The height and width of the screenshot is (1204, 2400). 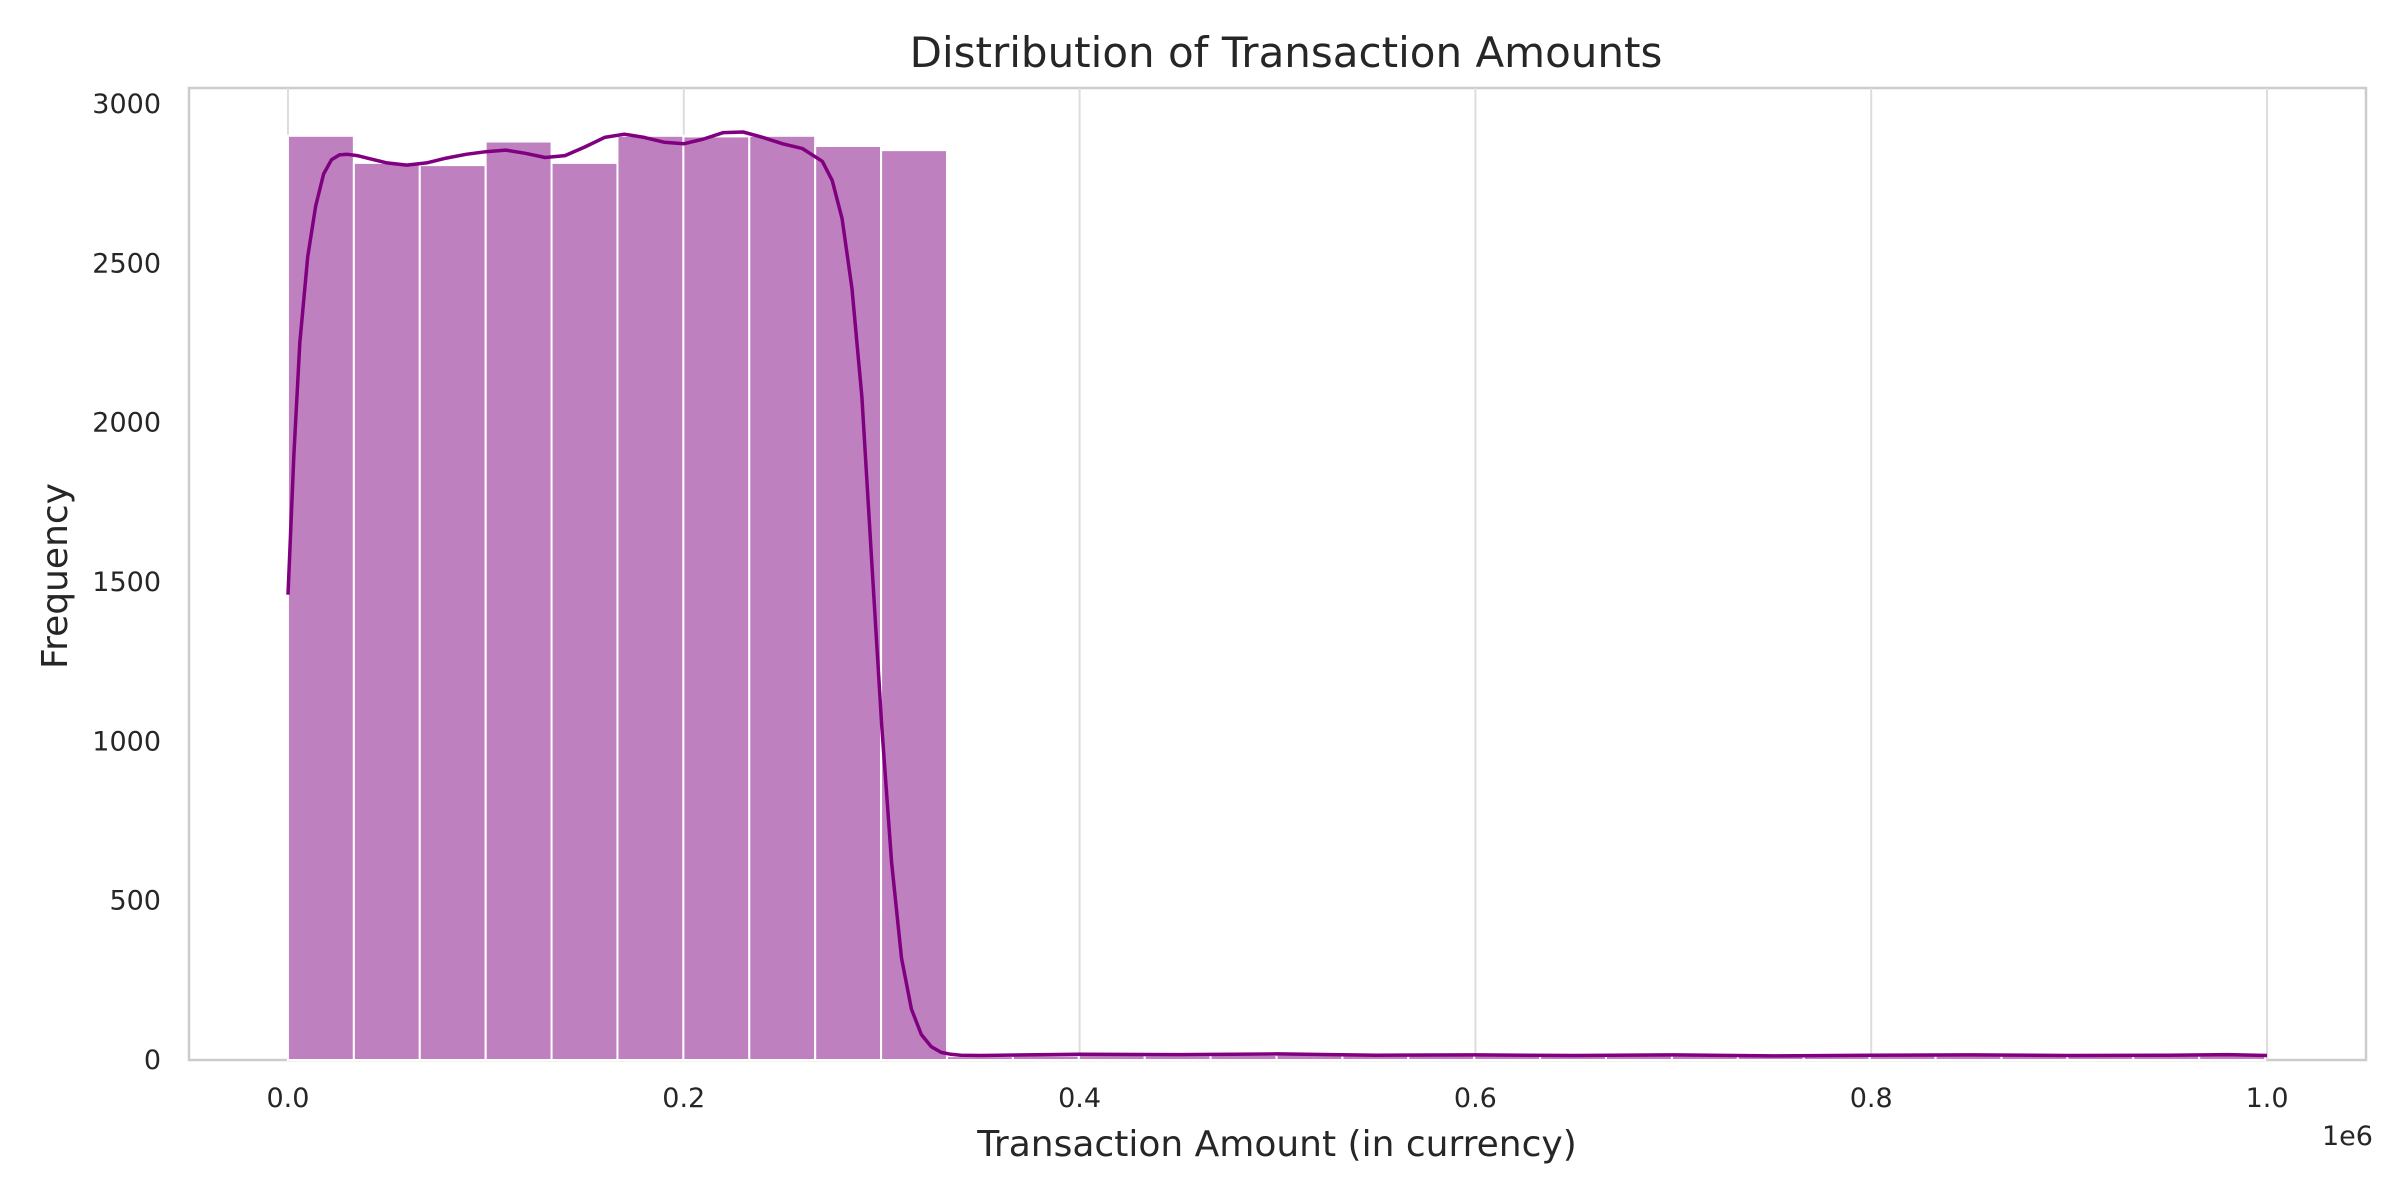 What do you see at coordinates (126, 741) in the screenshot?
I see `y-tick-label-2: 1000` at bounding box center [126, 741].